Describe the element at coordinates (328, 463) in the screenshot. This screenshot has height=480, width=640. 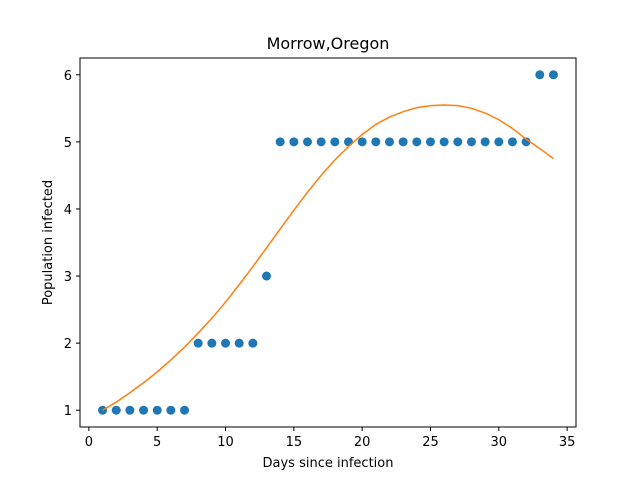
I see `x-axis-label: Days since infection` at that location.